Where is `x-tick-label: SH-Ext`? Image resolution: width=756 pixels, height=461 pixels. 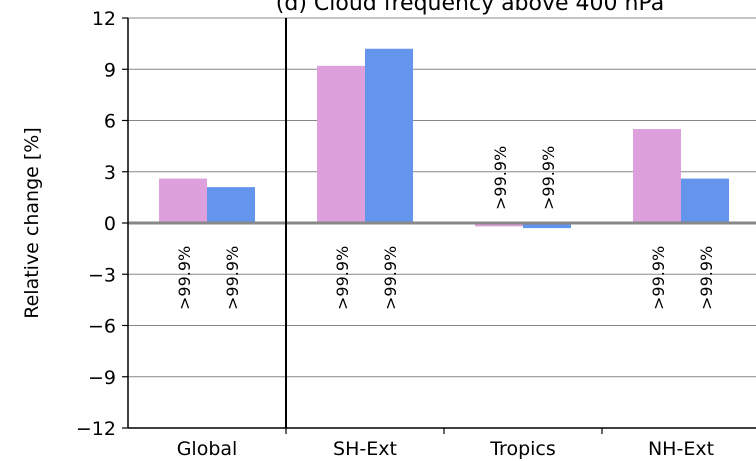
x-tick-label: SH-Ext is located at coordinates (365, 449).